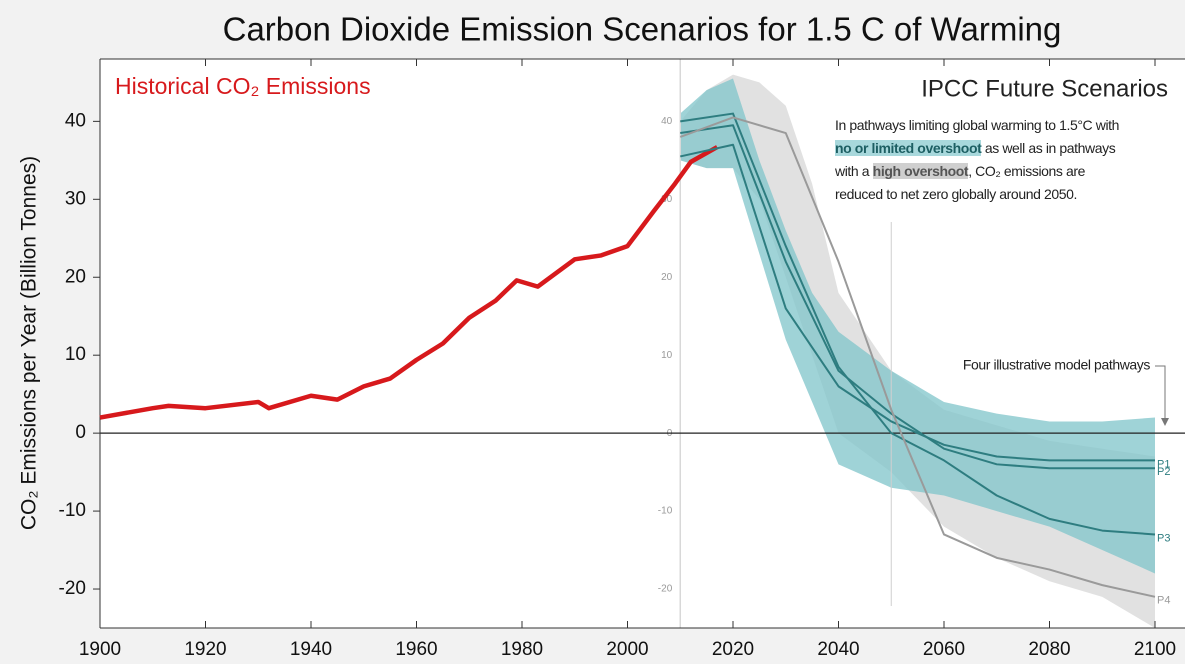 The image size is (1185, 664). What do you see at coordinates (1049, 649) in the screenshot?
I see `x-tick-label: 2080` at bounding box center [1049, 649].